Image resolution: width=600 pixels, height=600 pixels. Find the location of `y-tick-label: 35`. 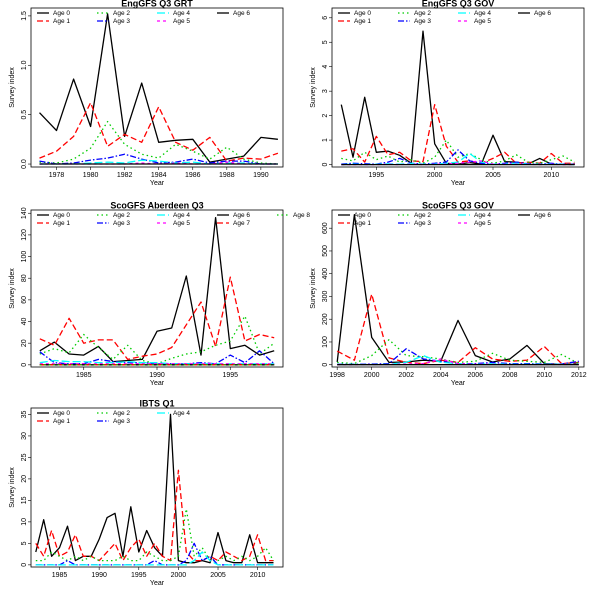

y-tick-label: 35 is located at coordinates (24, 414).